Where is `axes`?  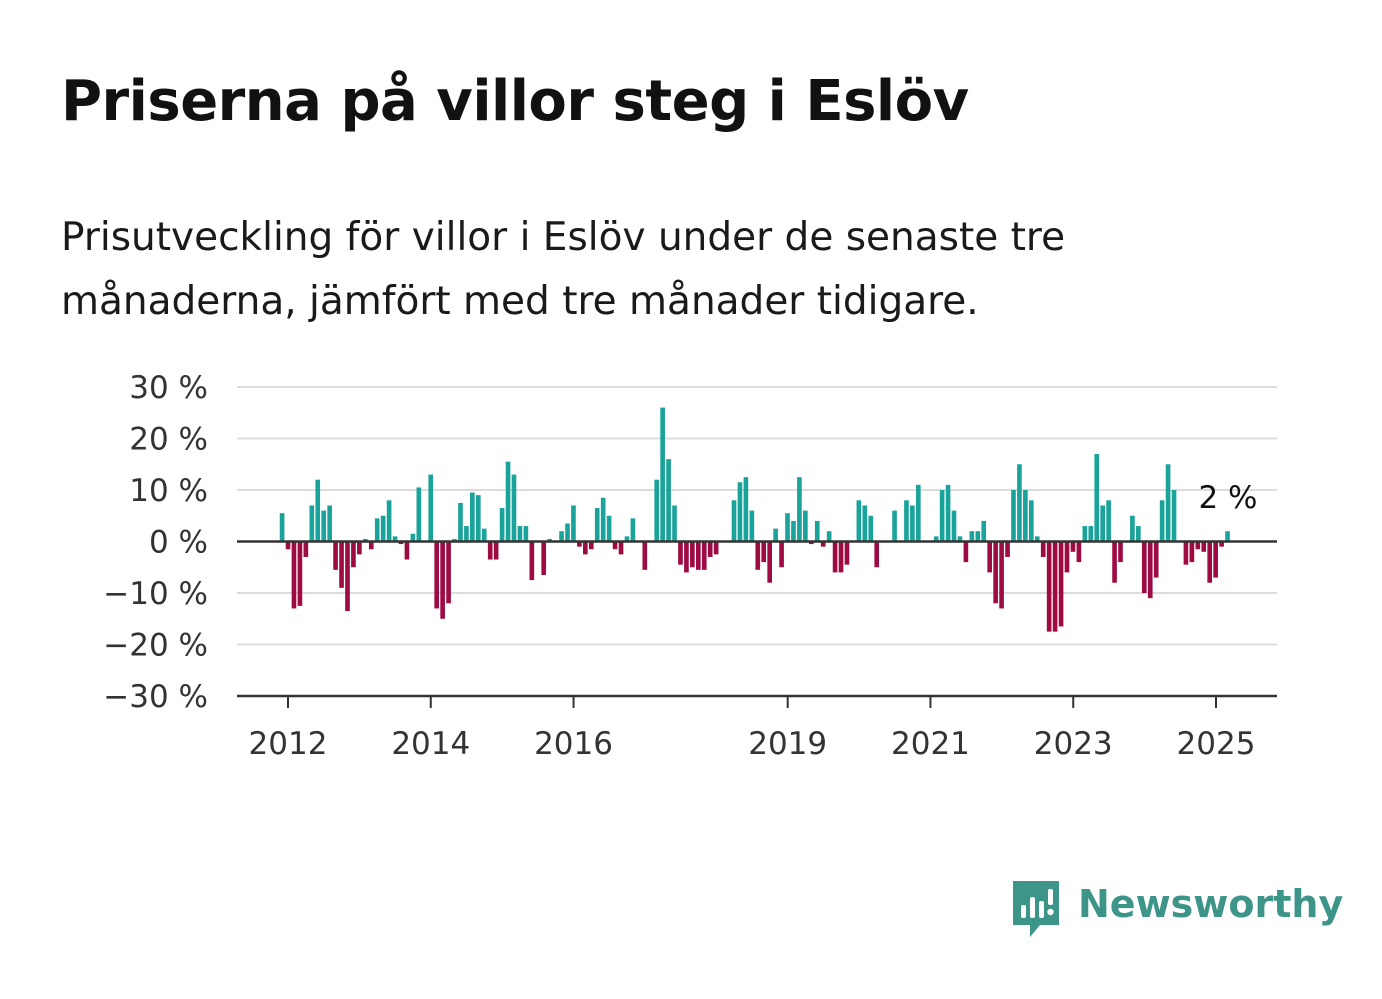 axes is located at coordinates (757, 624).